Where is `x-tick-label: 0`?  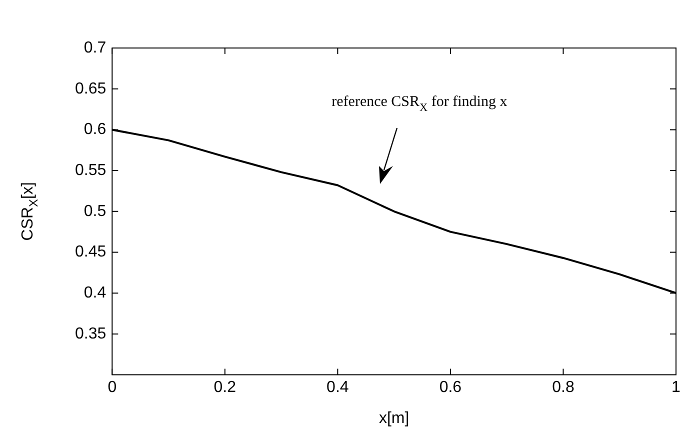
x-tick-label: 0 is located at coordinates (112, 387).